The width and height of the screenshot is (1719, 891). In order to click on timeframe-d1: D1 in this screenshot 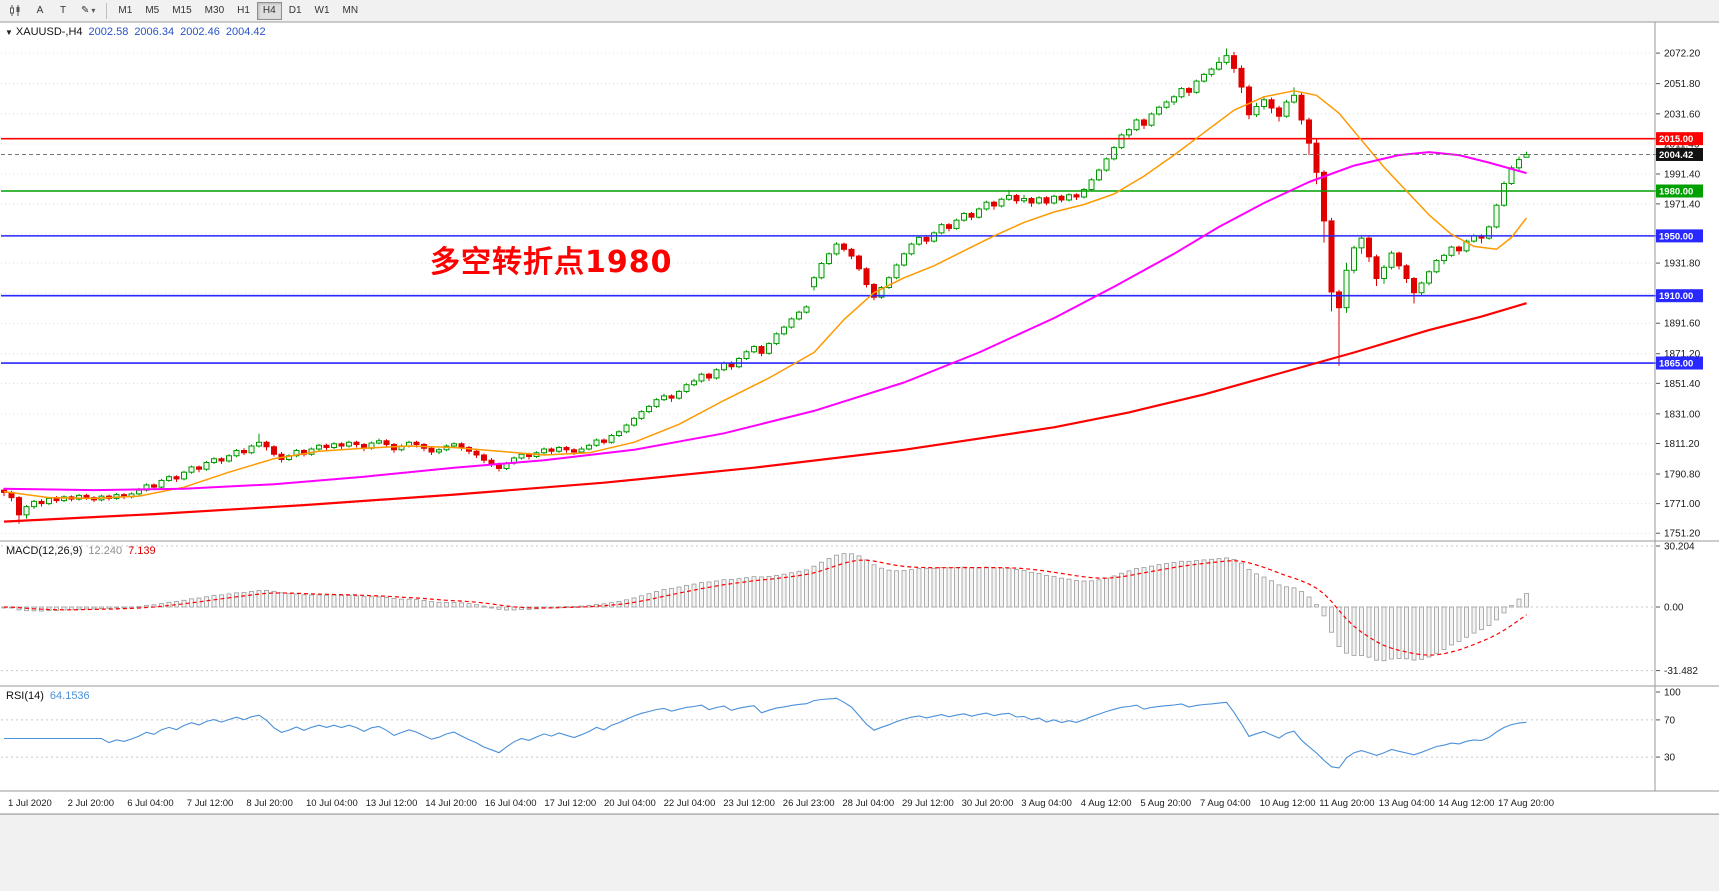, I will do `click(295, 10)`.